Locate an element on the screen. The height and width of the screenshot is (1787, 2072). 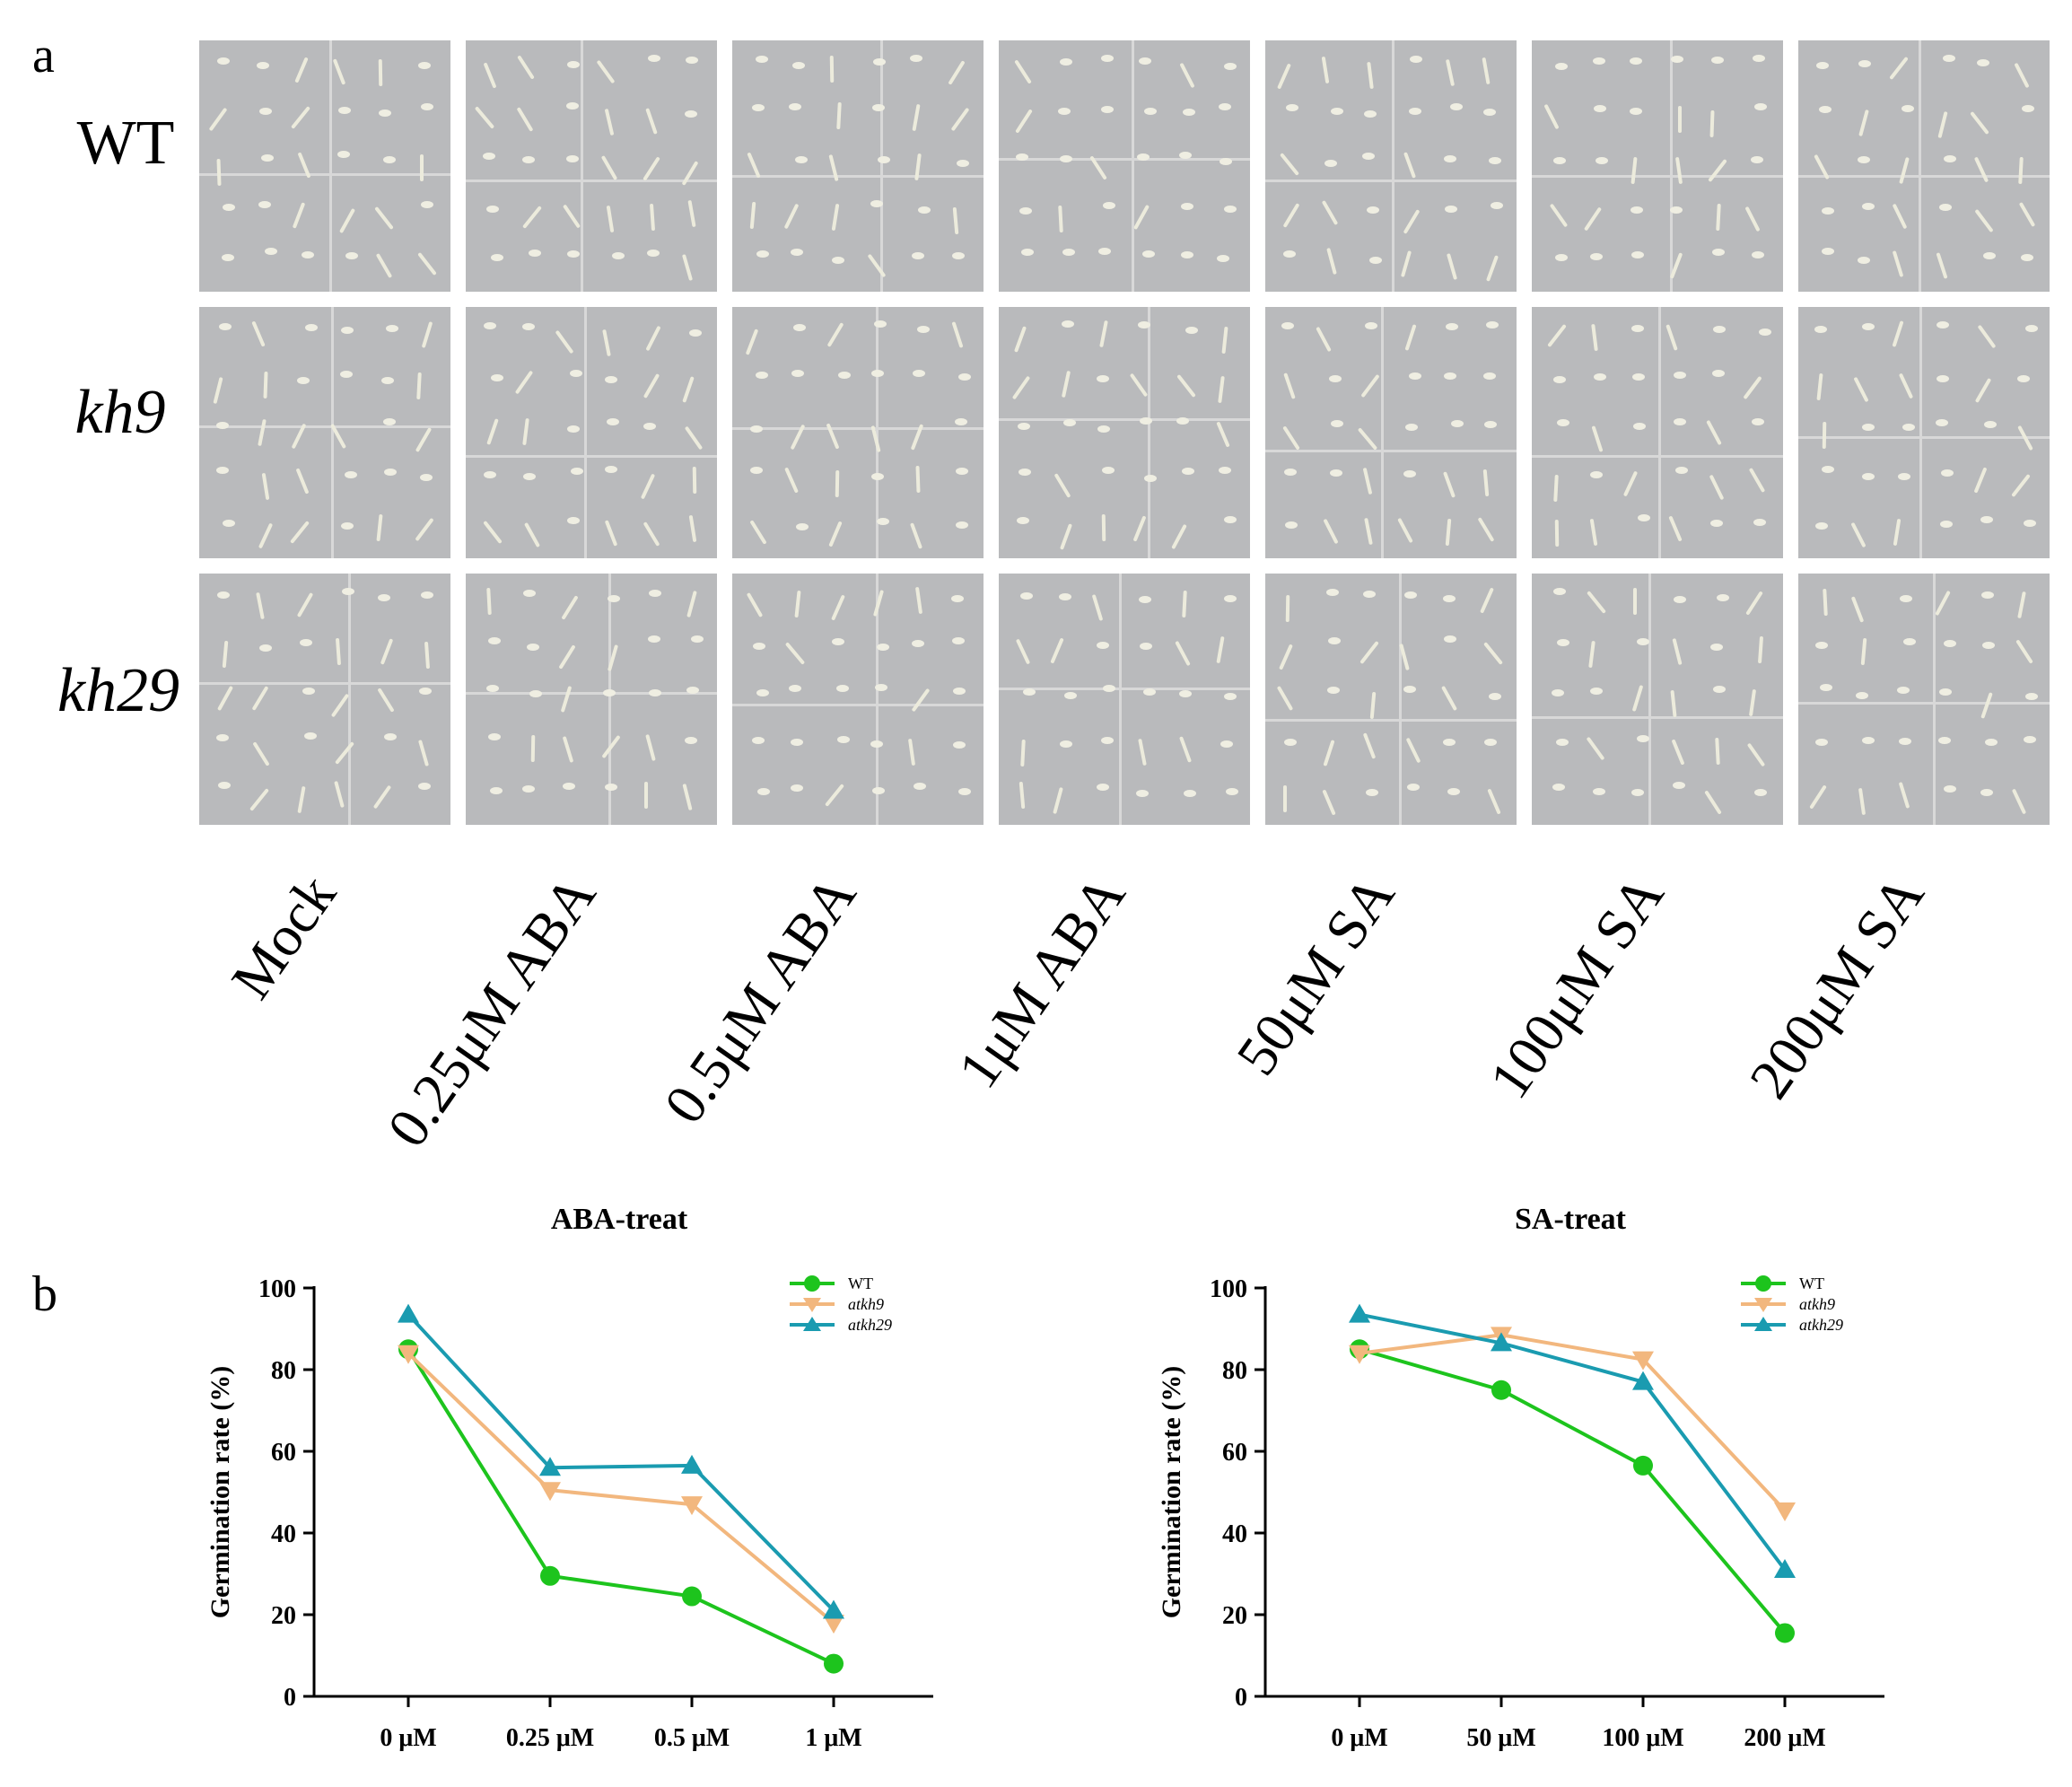
sa-y-tick-label: 100 is located at coordinates (1228, 1289).